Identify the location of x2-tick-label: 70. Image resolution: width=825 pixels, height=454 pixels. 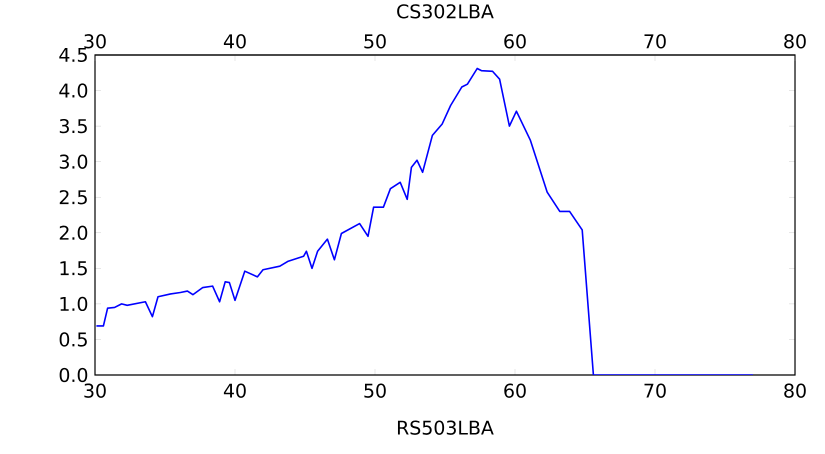
(655, 391).